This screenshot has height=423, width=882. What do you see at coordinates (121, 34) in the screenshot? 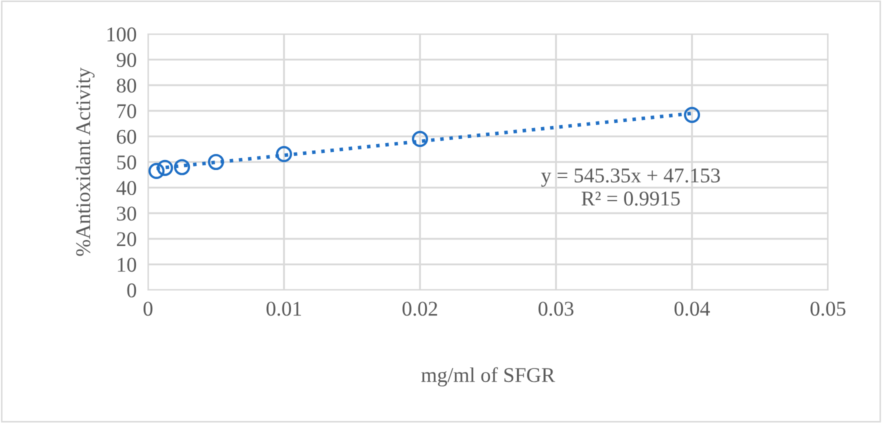
I see `y-tick-label: 100` at bounding box center [121, 34].